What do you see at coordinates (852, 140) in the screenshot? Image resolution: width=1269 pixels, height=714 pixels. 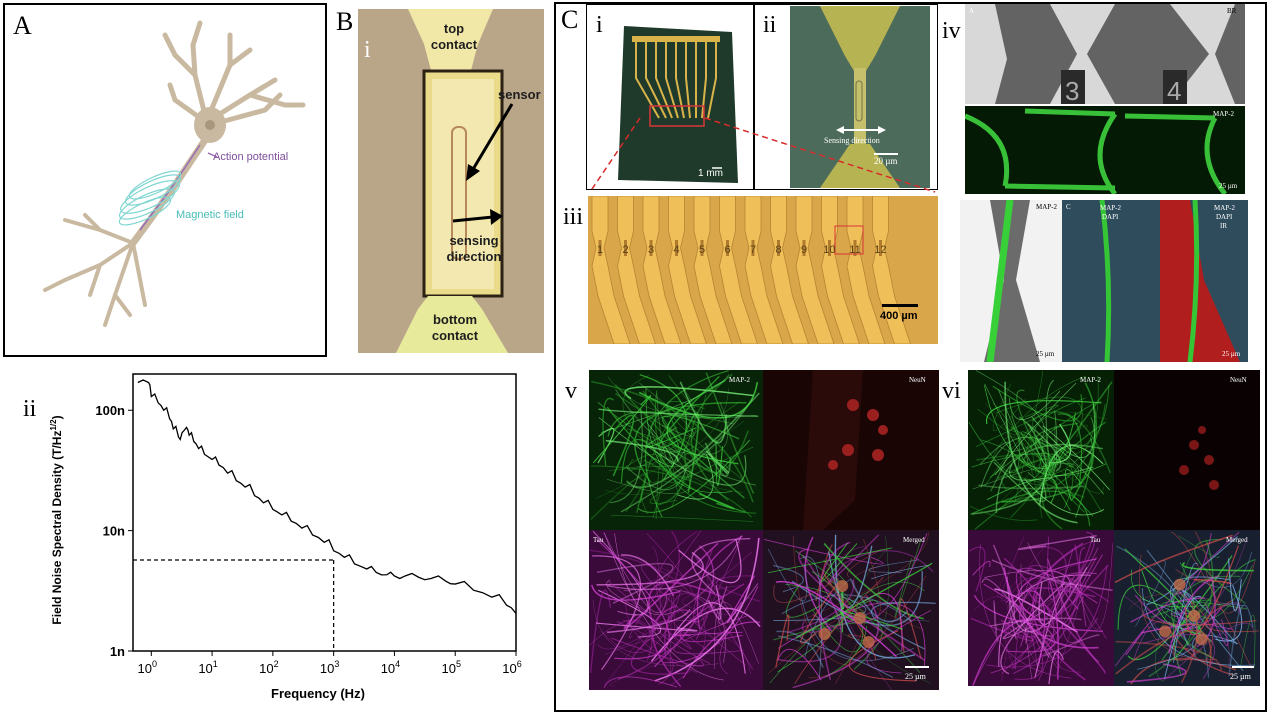 I see `sensing-direction-caption: Sensing direction` at bounding box center [852, 140].